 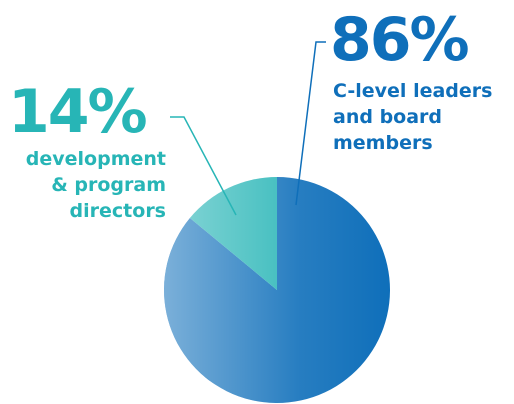 I want to click on value-label: 86%, so click(x=400, y=40).